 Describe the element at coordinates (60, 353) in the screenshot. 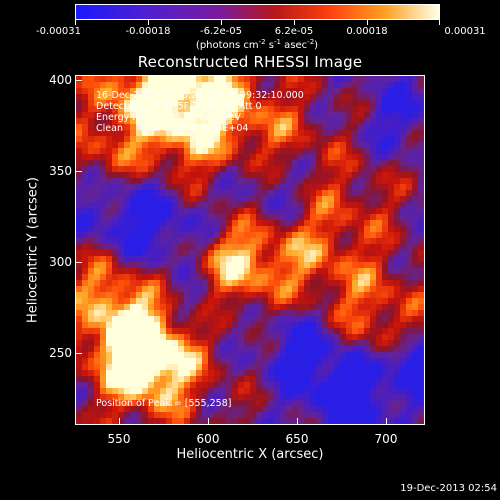

I see `y-tick-label: 250` at that location.